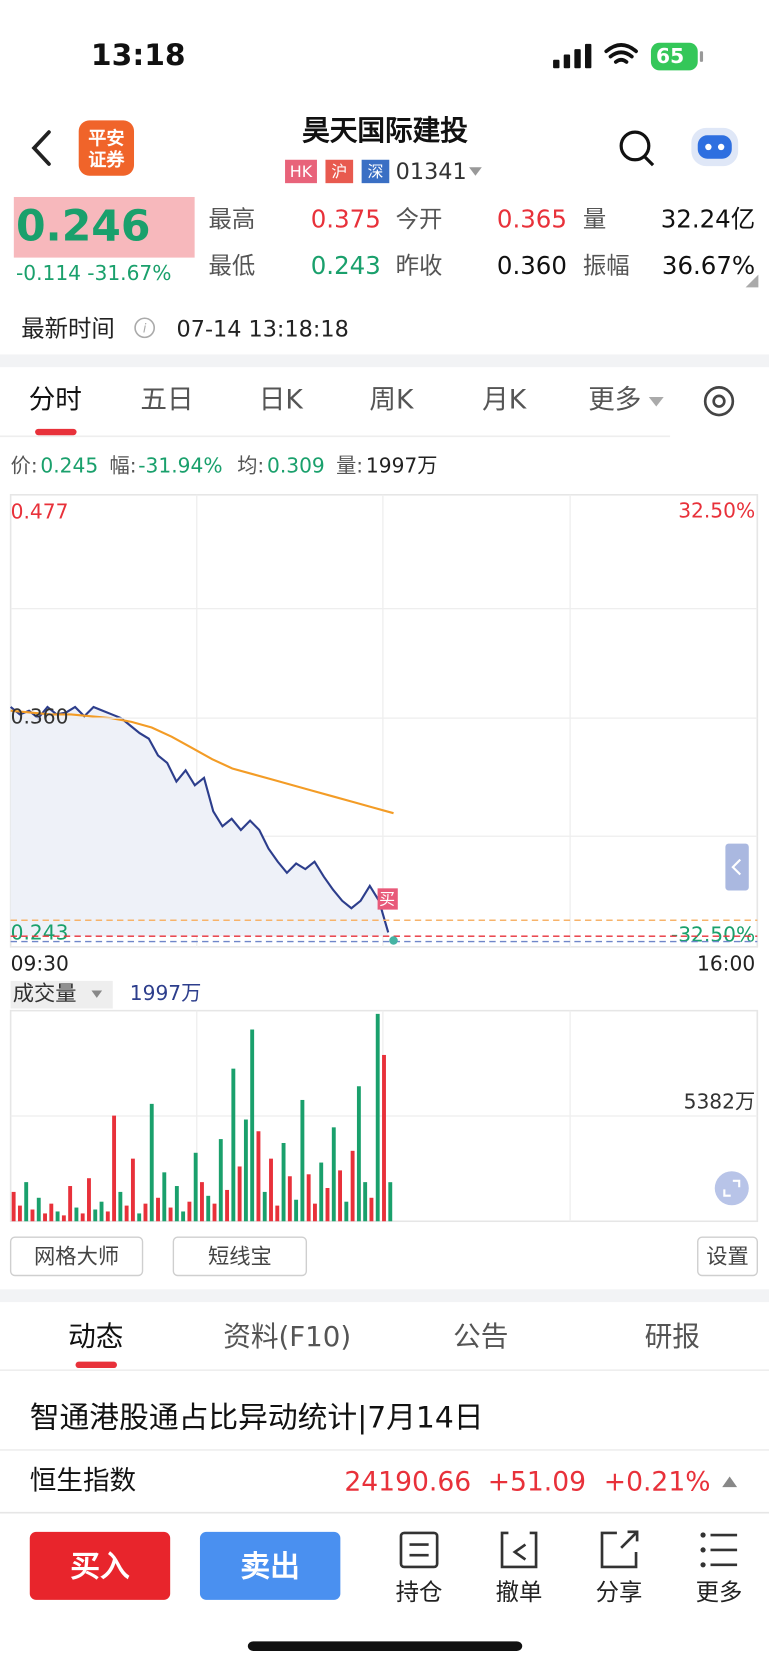  What do you see at coordinates (708, 265) in the screenshot?
I see `stat-value: 36.67%` at bounding box center [708, 265].